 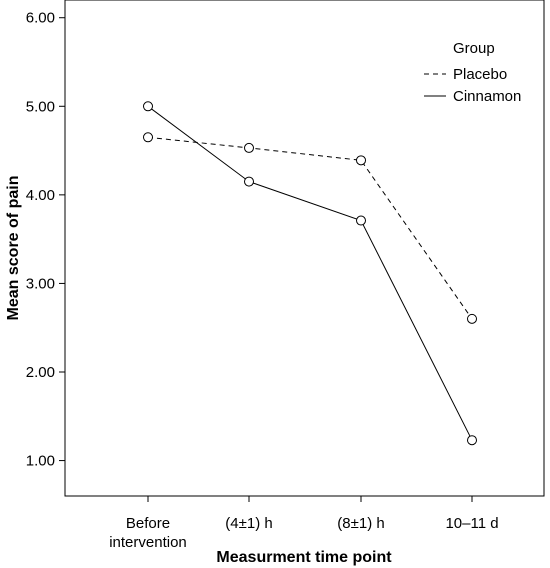 I want to click on x-tick-label: 10–11 d, so click(x=471, y=523).